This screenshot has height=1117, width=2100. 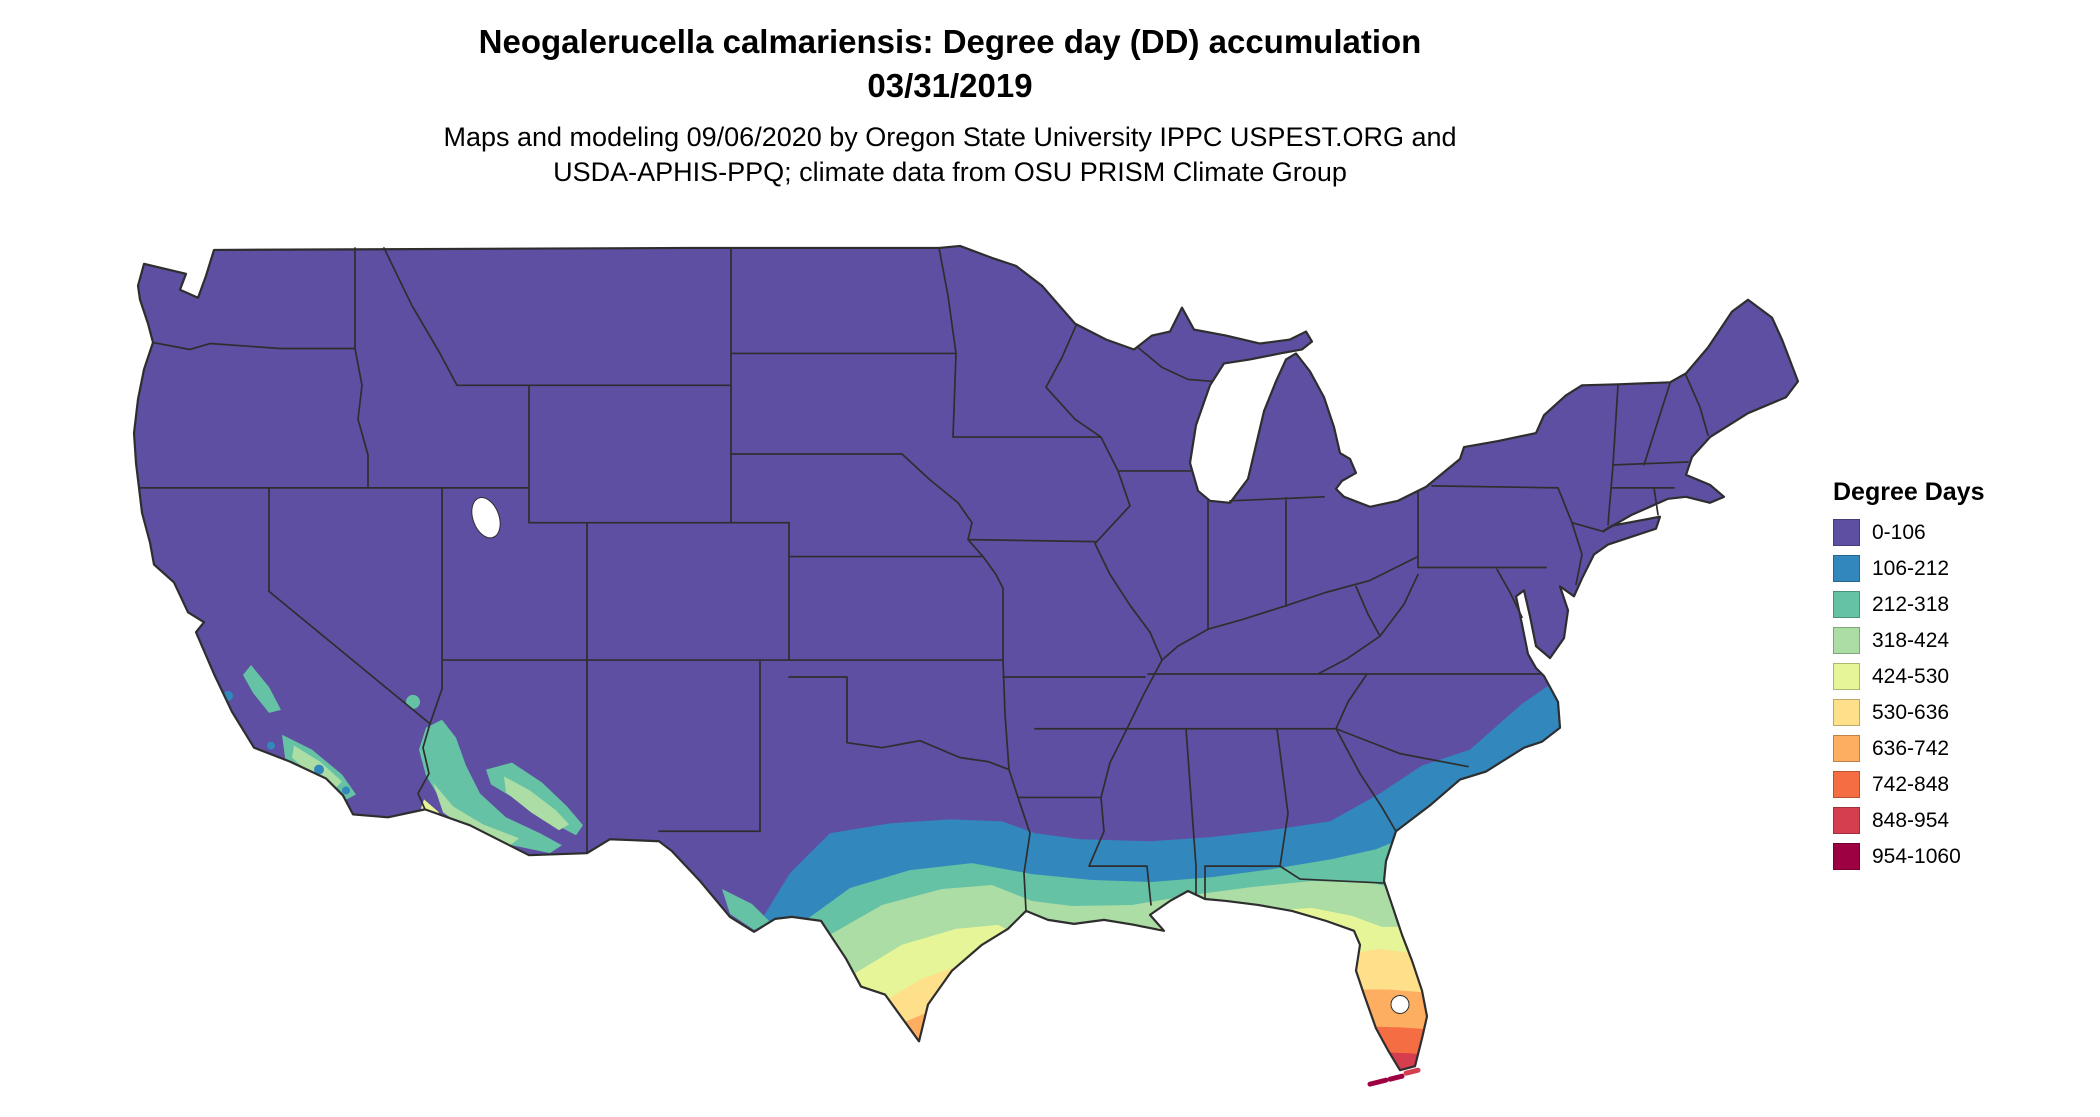 I want to click on legend-label: 742-848, so click(x=1911, y=784).